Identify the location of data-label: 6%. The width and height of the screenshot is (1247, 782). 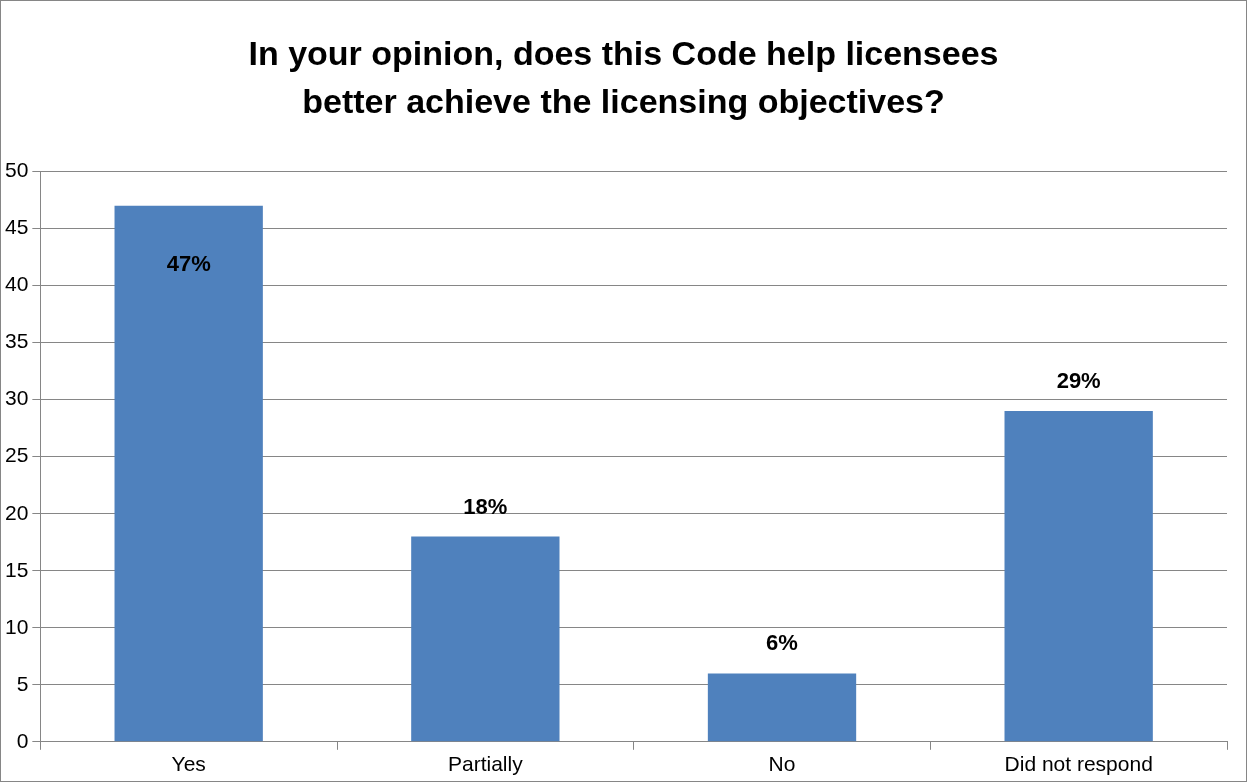
(782, 643).